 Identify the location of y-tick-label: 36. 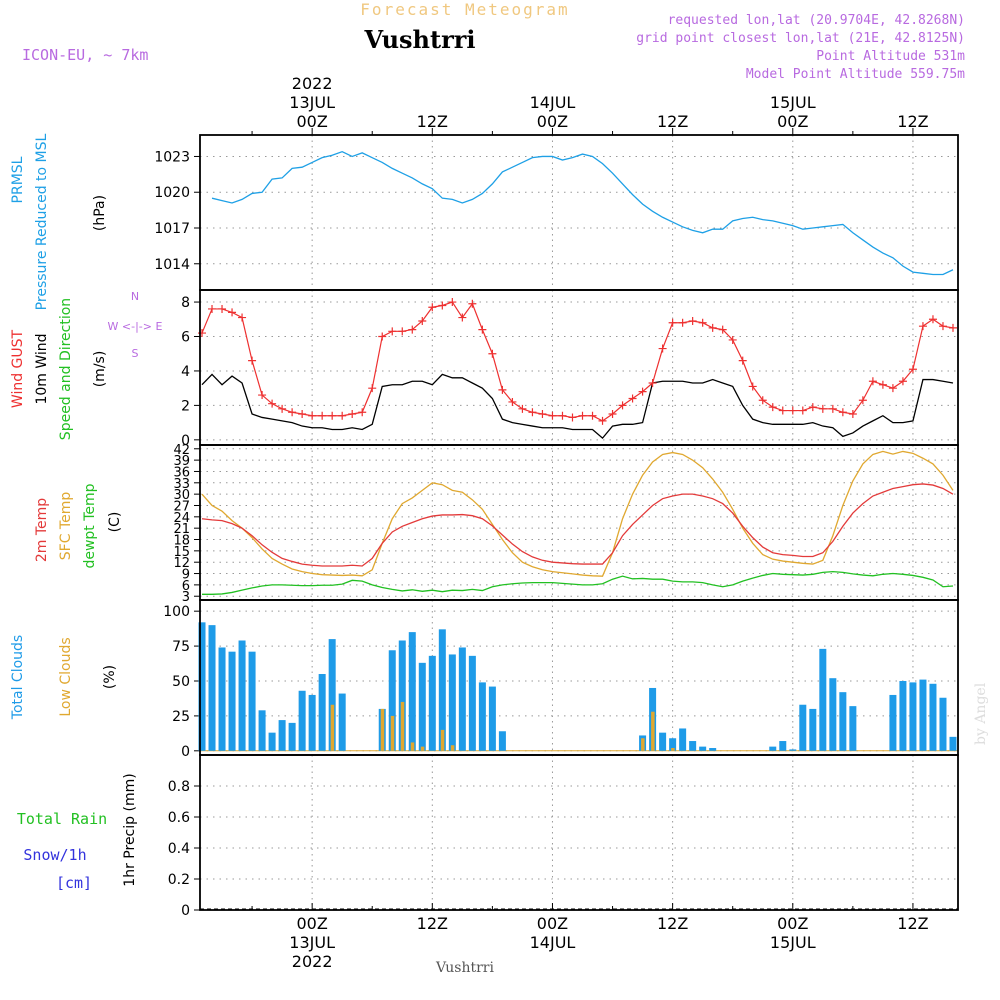
(181, 472).